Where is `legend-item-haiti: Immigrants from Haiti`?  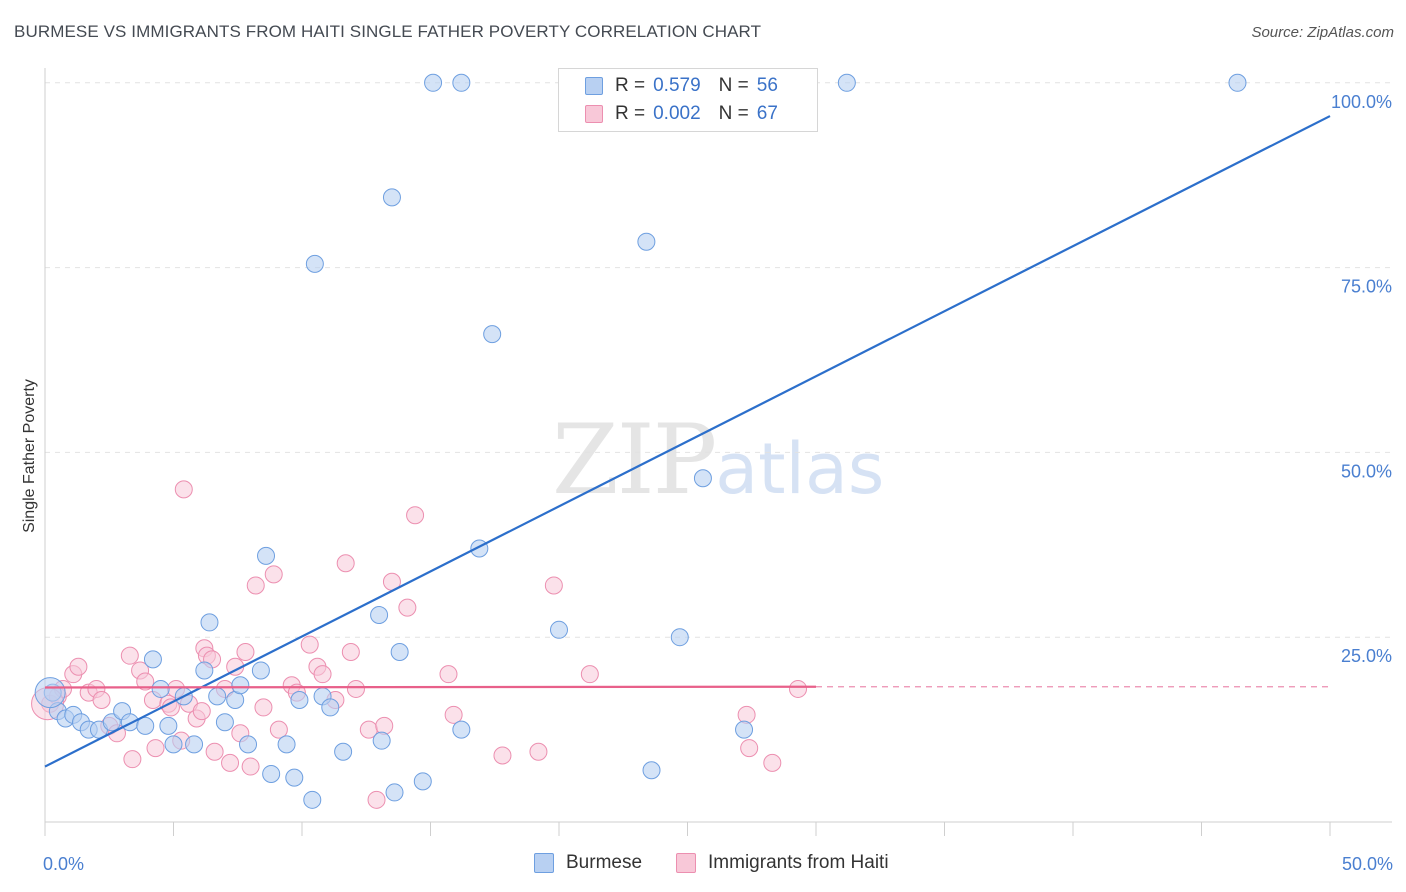 legend-item-haiti: Immigrants from Haiti is located at coordinates (782, 863).